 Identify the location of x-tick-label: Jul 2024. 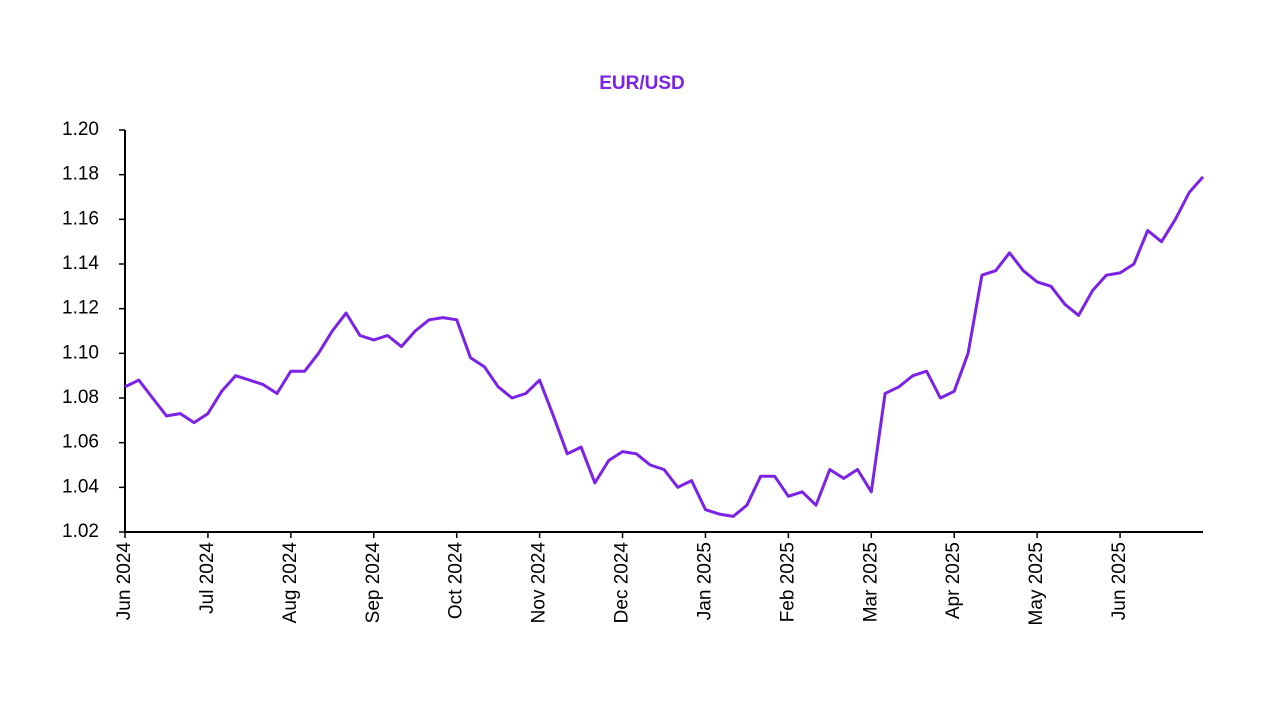
(207, 578).